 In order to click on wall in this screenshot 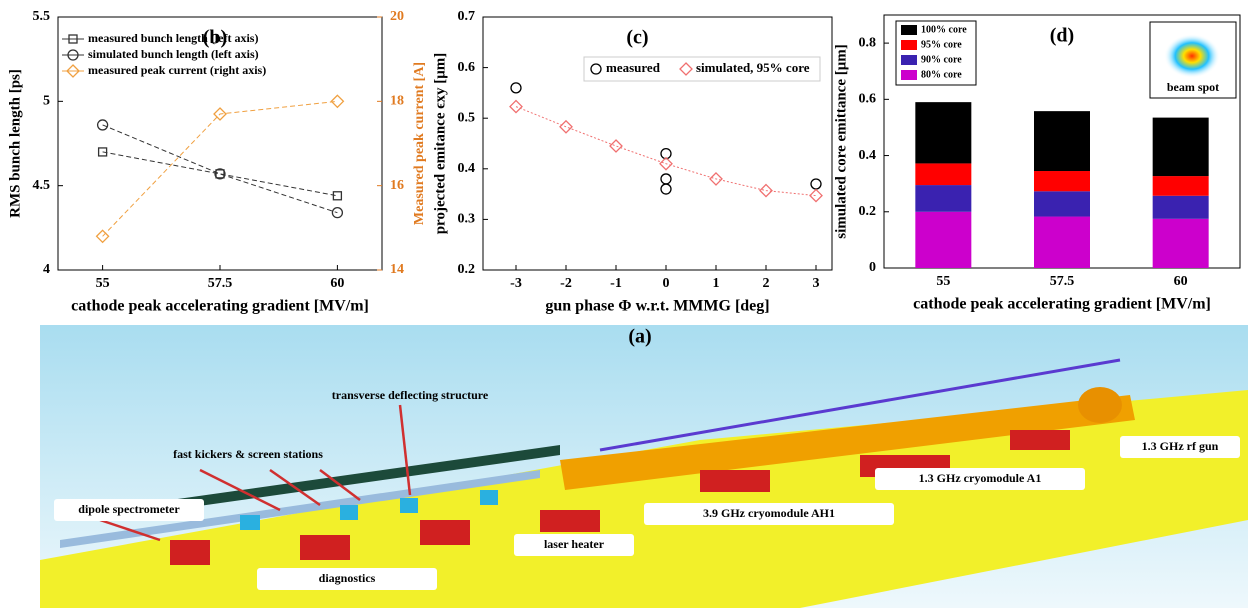, I will do `click(330, 482)`.